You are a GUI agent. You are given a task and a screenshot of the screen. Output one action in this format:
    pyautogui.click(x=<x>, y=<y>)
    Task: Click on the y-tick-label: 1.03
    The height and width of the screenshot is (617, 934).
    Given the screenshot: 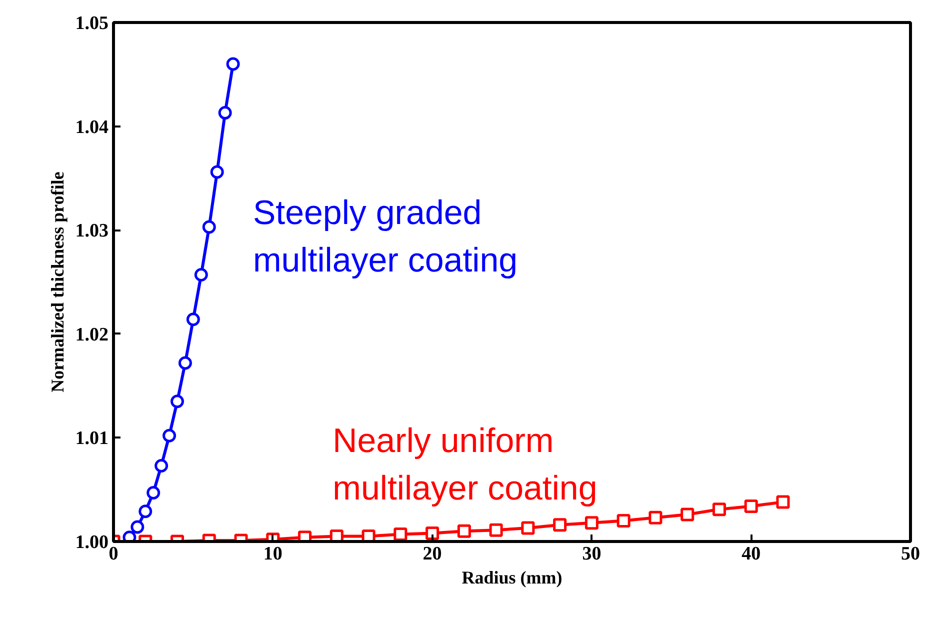 What is the action you would take?
    pyautogui.click(x=91, y=231)
    